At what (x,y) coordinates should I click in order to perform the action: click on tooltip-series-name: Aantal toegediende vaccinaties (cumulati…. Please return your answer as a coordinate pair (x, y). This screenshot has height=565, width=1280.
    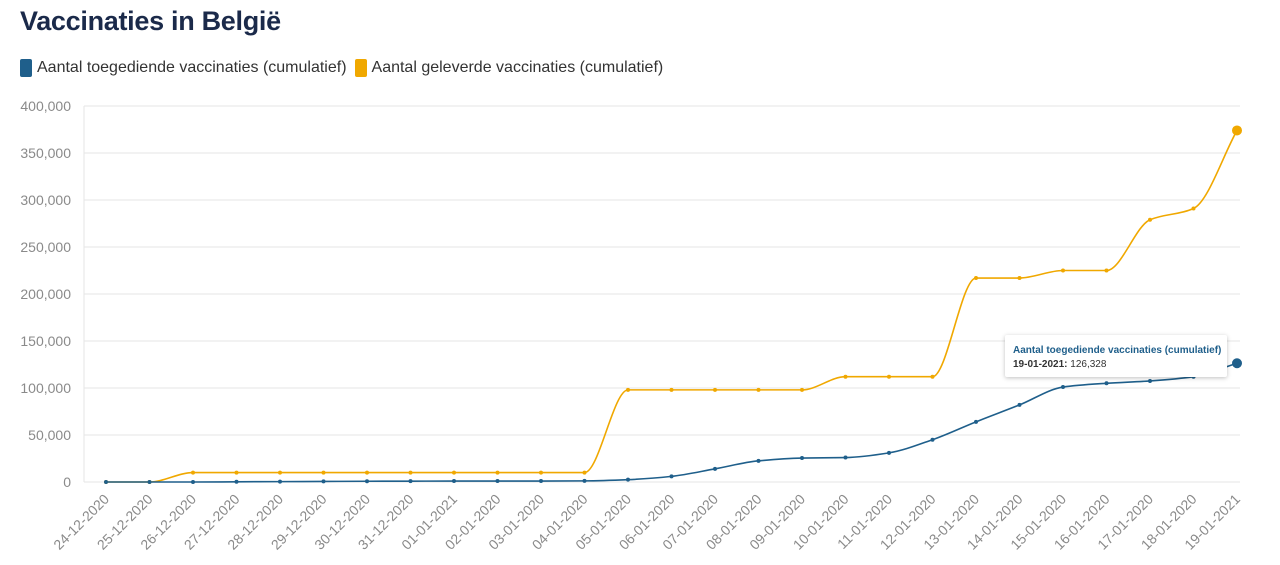
    Looking at the image, I should click on (1117, 350).